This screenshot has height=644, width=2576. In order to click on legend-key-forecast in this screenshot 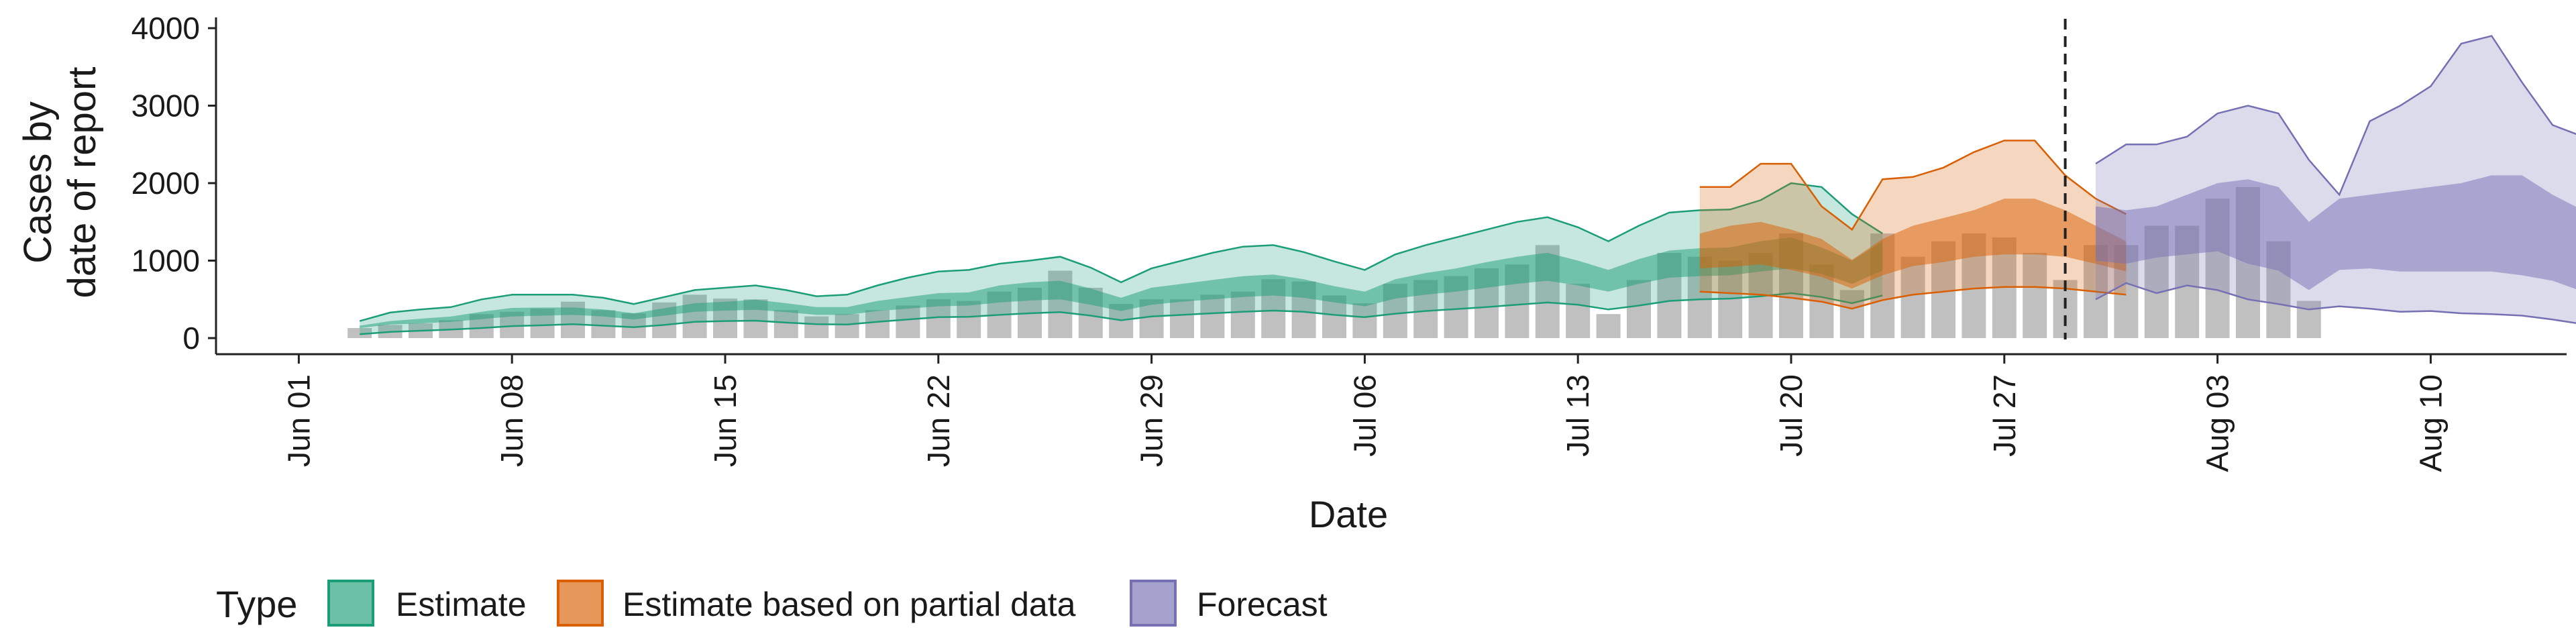, I will do `click(1153, 603)`.